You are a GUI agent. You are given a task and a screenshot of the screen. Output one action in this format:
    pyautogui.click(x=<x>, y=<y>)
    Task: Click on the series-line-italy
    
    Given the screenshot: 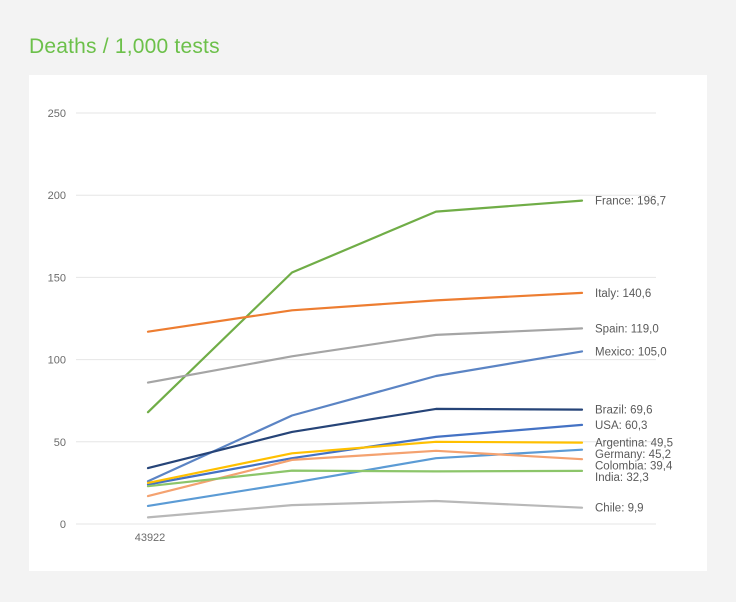 What is the action you would take?
    pyautogui.click(x=365, y=312)
    